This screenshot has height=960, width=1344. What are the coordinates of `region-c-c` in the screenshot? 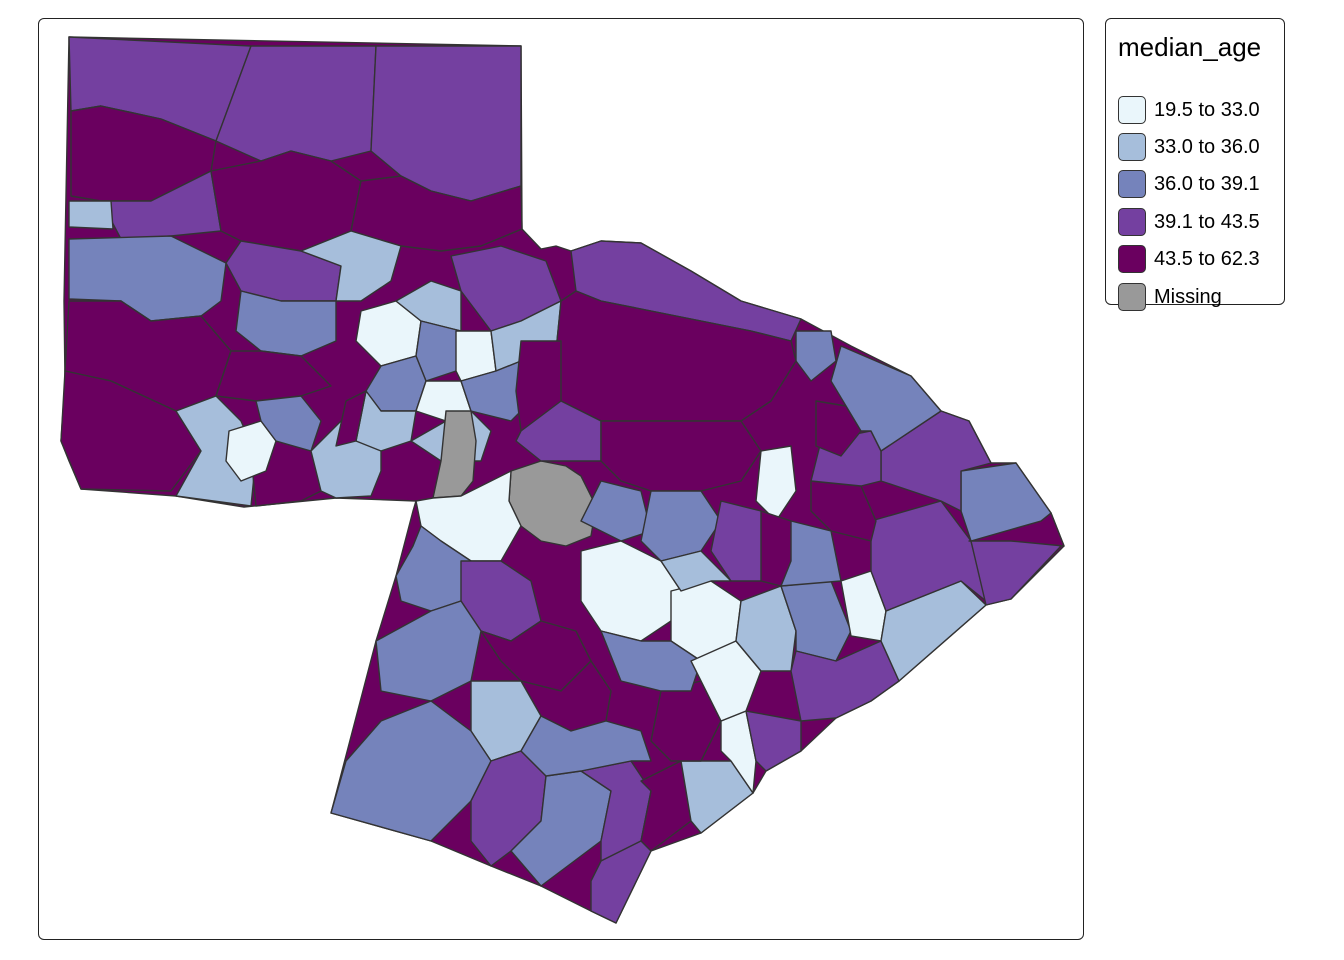 It's located at (651, 661).